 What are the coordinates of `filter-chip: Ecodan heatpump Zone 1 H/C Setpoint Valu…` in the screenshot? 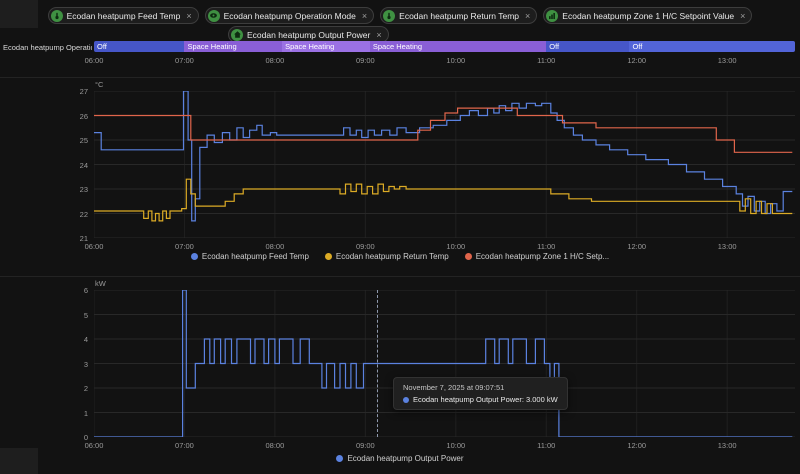 It's located at (648, 15).